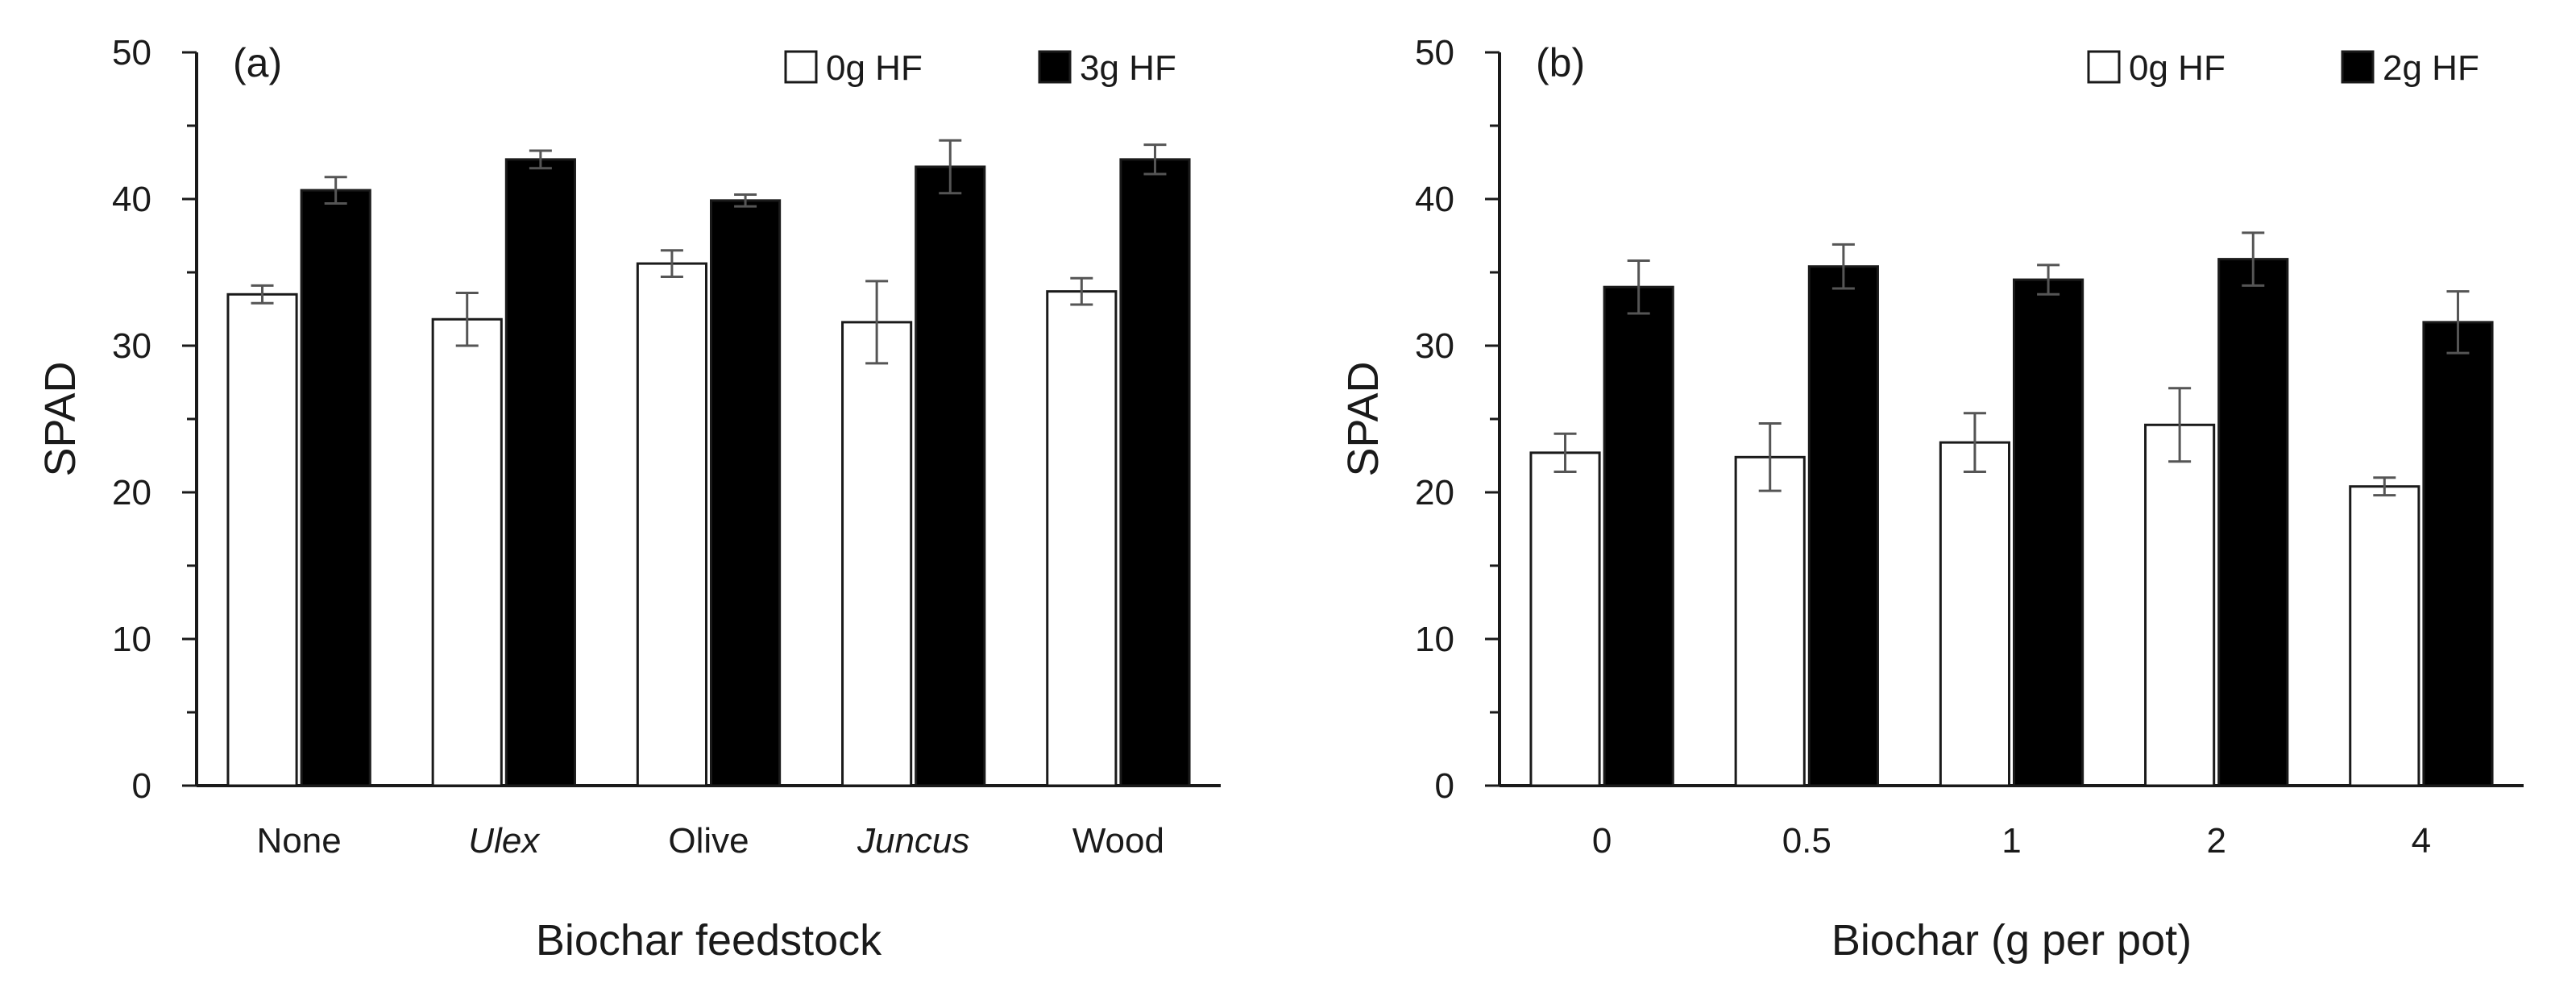 The width and height of the screenshot is (2576, 1004). I want to click on legend-label: 3g HF, so click(1128, 68).